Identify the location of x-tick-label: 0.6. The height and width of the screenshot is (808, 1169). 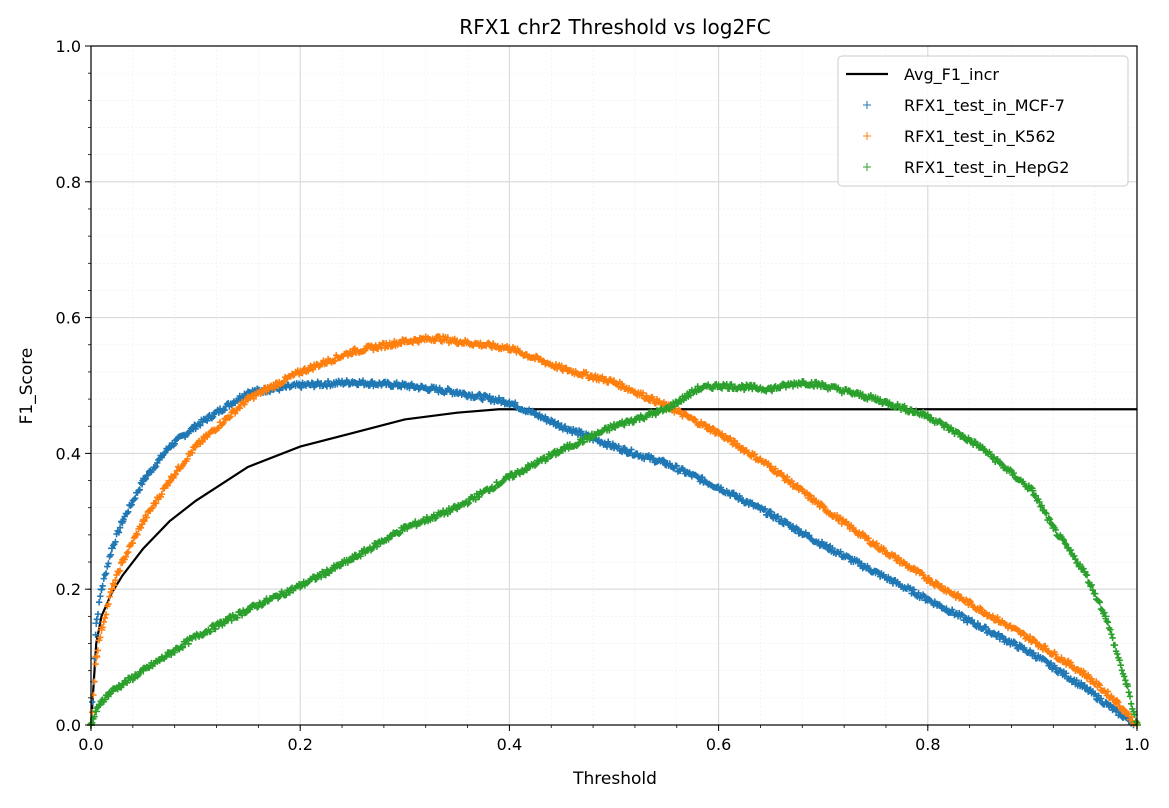
(718, 744).